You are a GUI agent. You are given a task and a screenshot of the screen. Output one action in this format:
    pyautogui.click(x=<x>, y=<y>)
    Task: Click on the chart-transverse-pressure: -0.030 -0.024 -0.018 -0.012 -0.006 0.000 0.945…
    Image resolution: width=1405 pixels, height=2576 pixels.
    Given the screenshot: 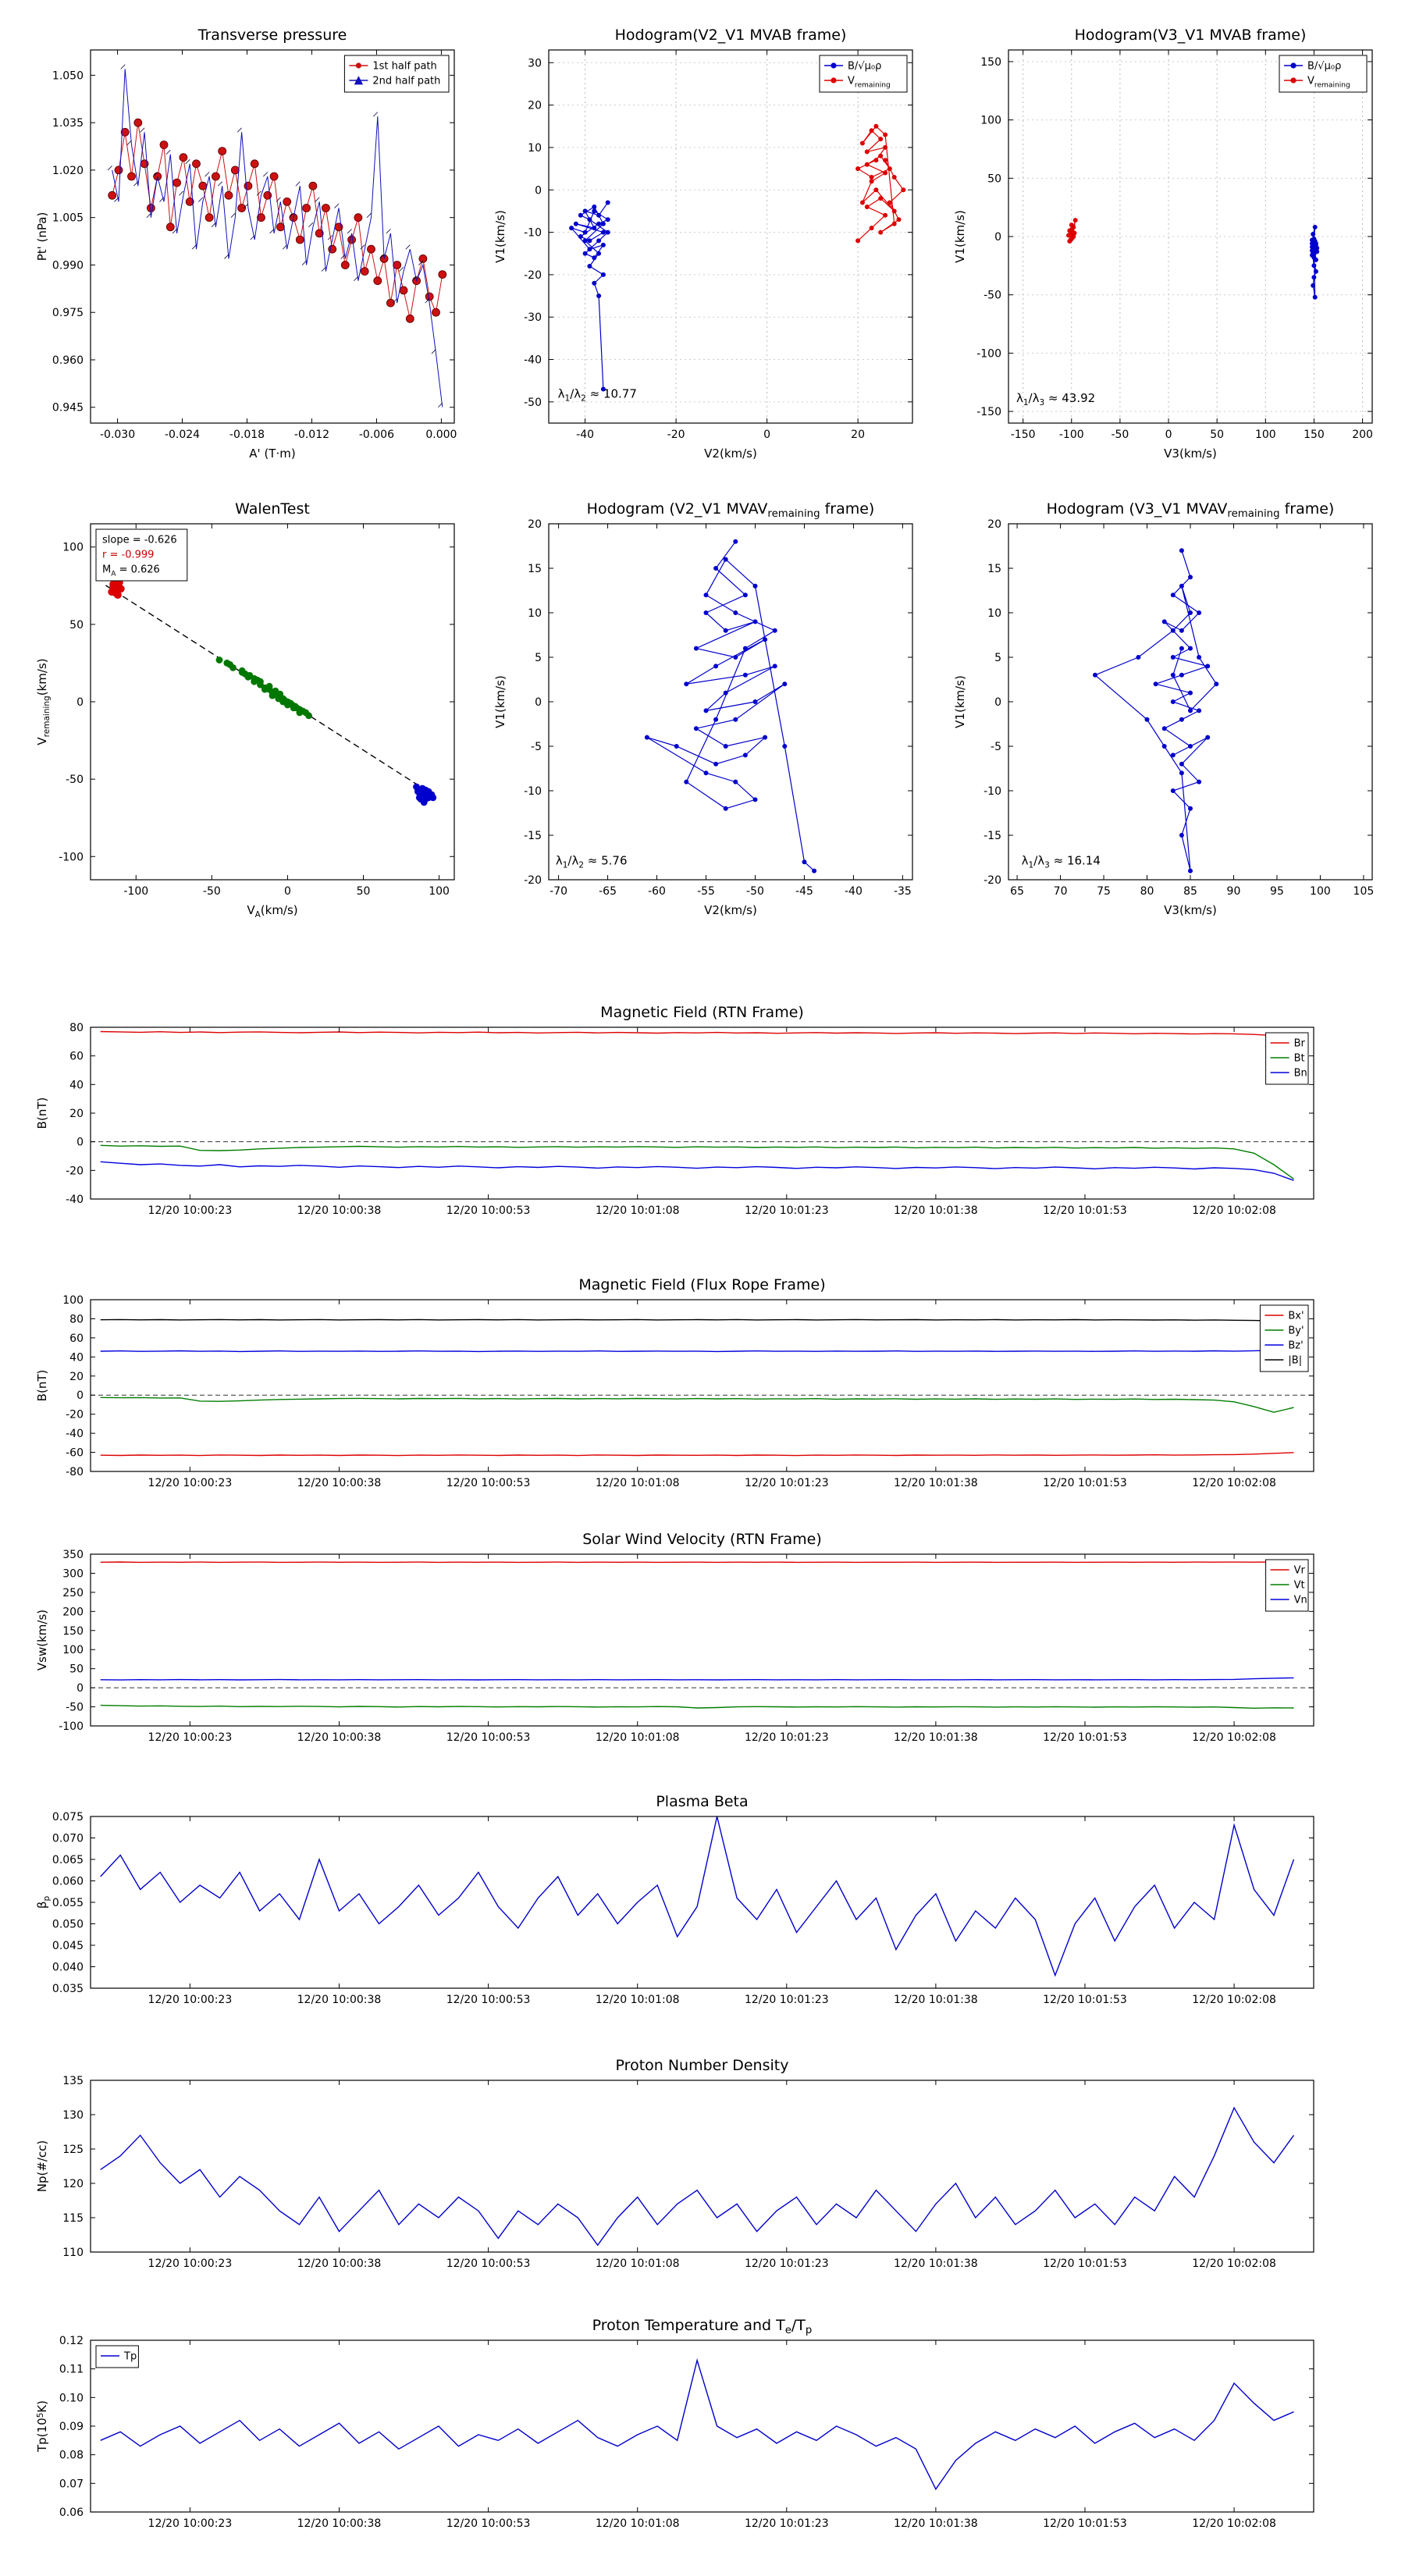 What is the action you would take?
    pyautogui.click(x=251, y=243)
    